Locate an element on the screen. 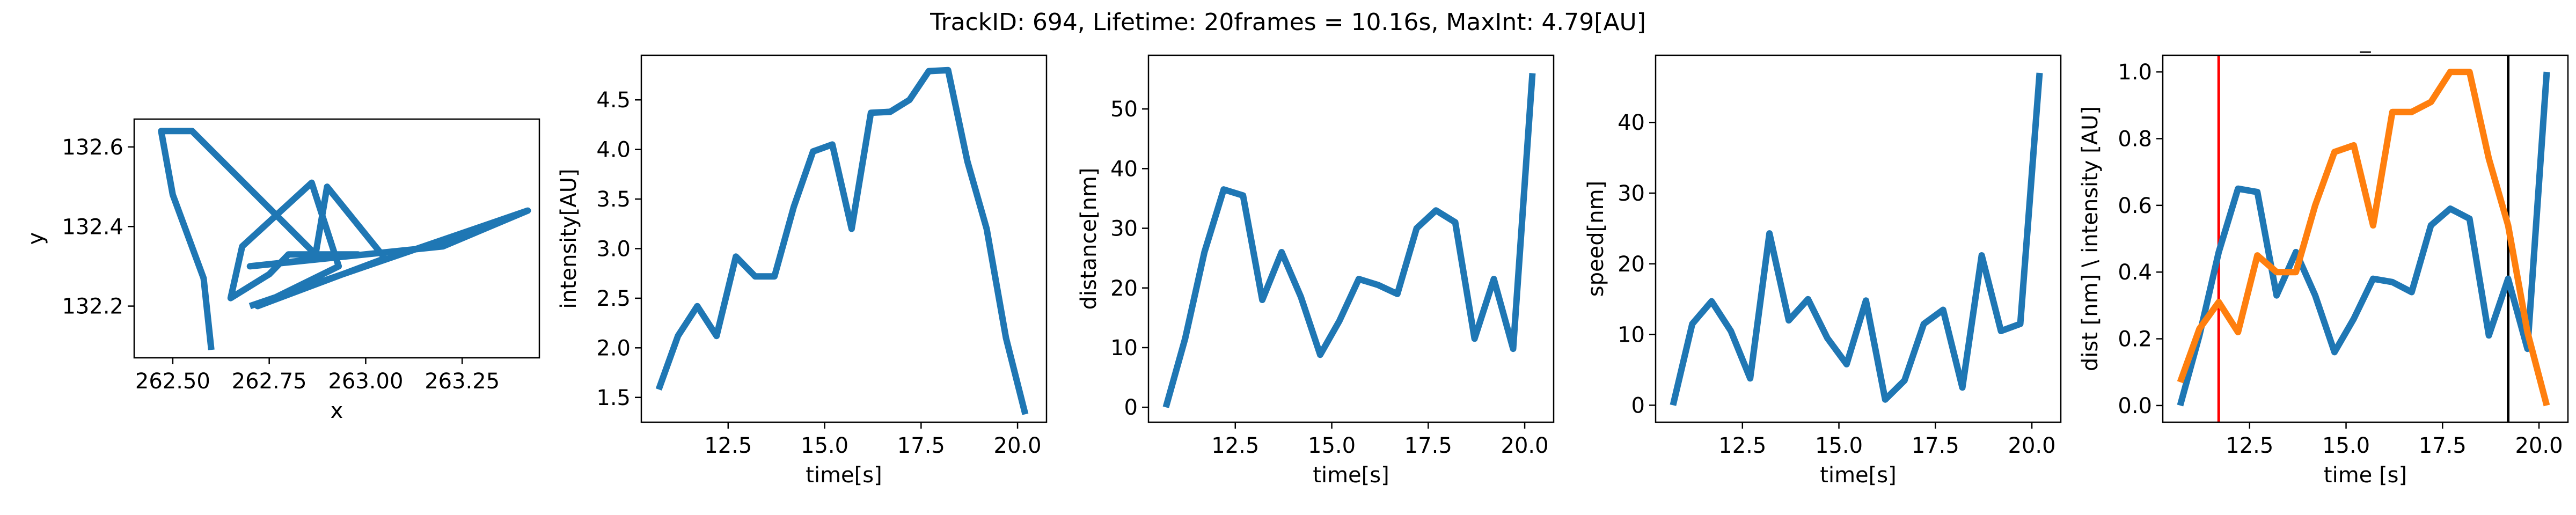  y-tick-label: 2.0 is located at coordinates (613, 348).